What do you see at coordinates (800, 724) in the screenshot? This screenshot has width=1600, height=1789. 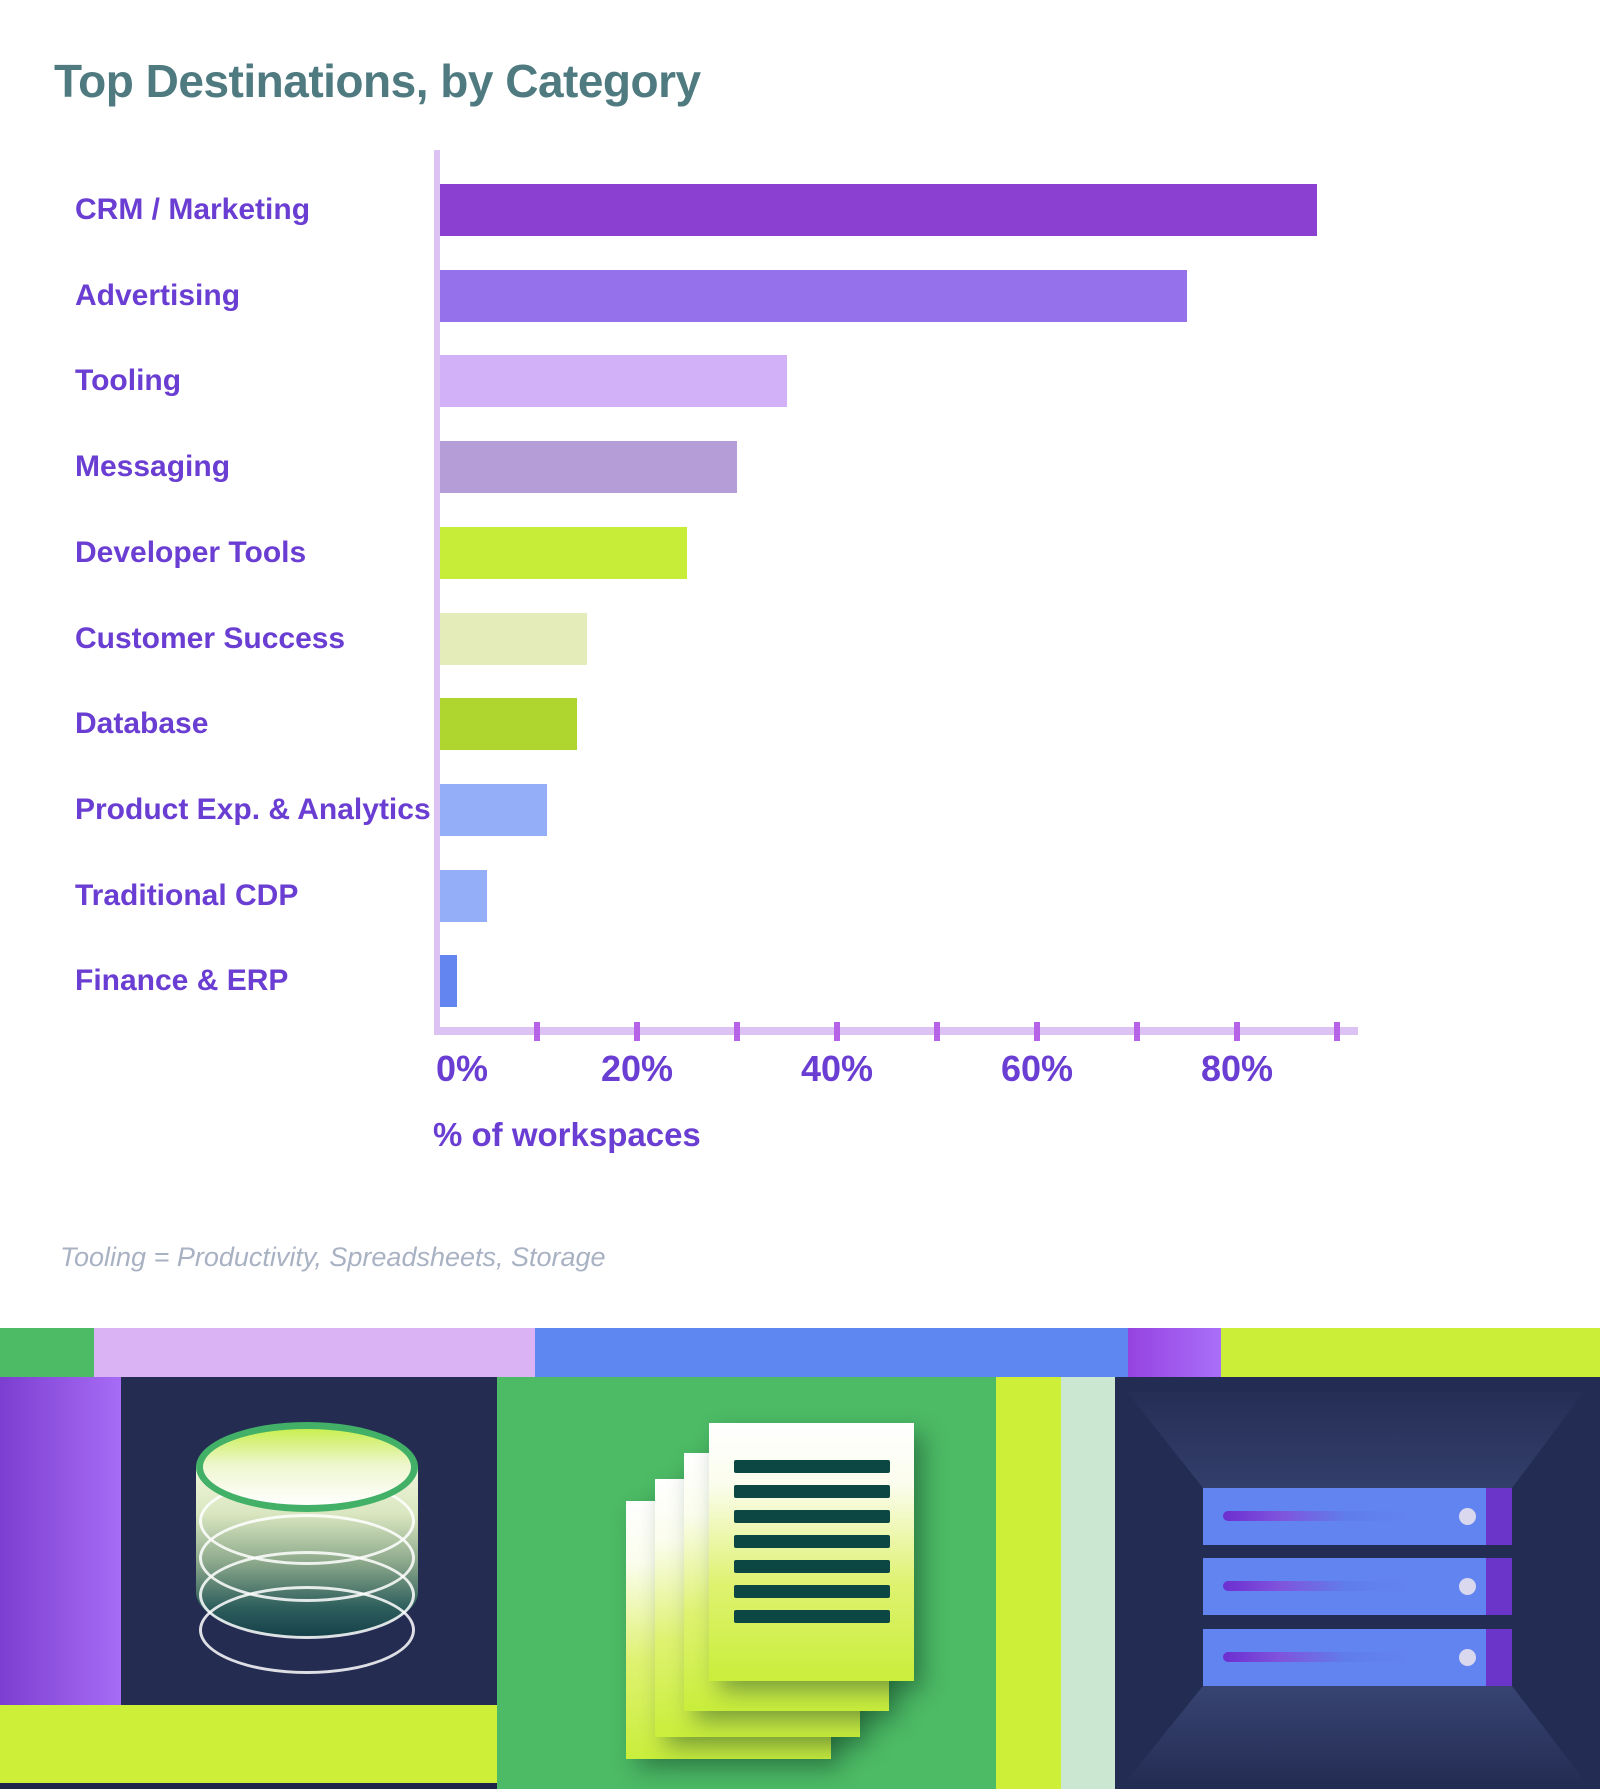 I see `chart-row: Database` at bounding box center [800, 724].